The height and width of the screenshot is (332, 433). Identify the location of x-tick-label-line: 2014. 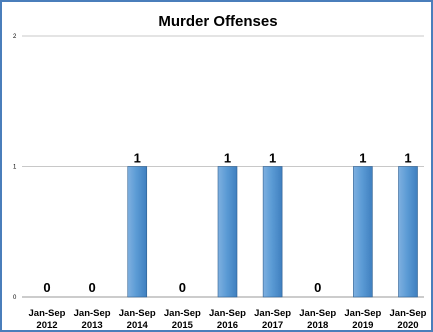
(138, 325).